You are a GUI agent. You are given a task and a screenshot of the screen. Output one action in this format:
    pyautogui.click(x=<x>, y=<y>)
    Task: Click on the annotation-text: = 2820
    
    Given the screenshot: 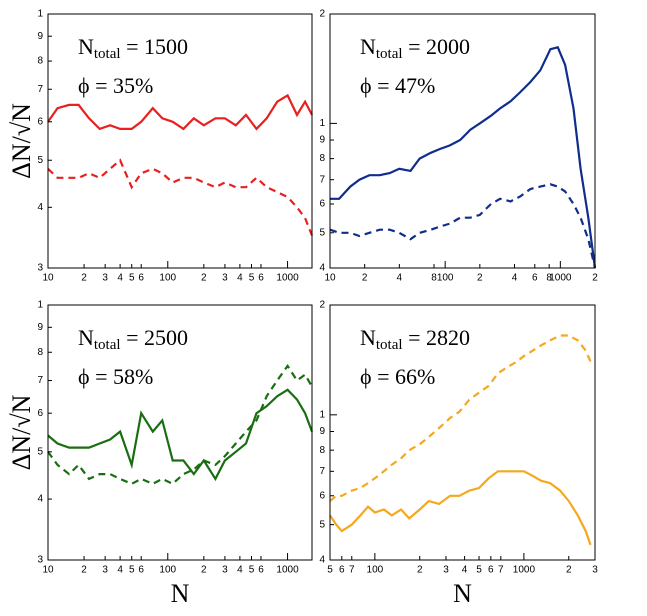 What is the action you would take?
    pyautogui.click(x=436, y=337)
    